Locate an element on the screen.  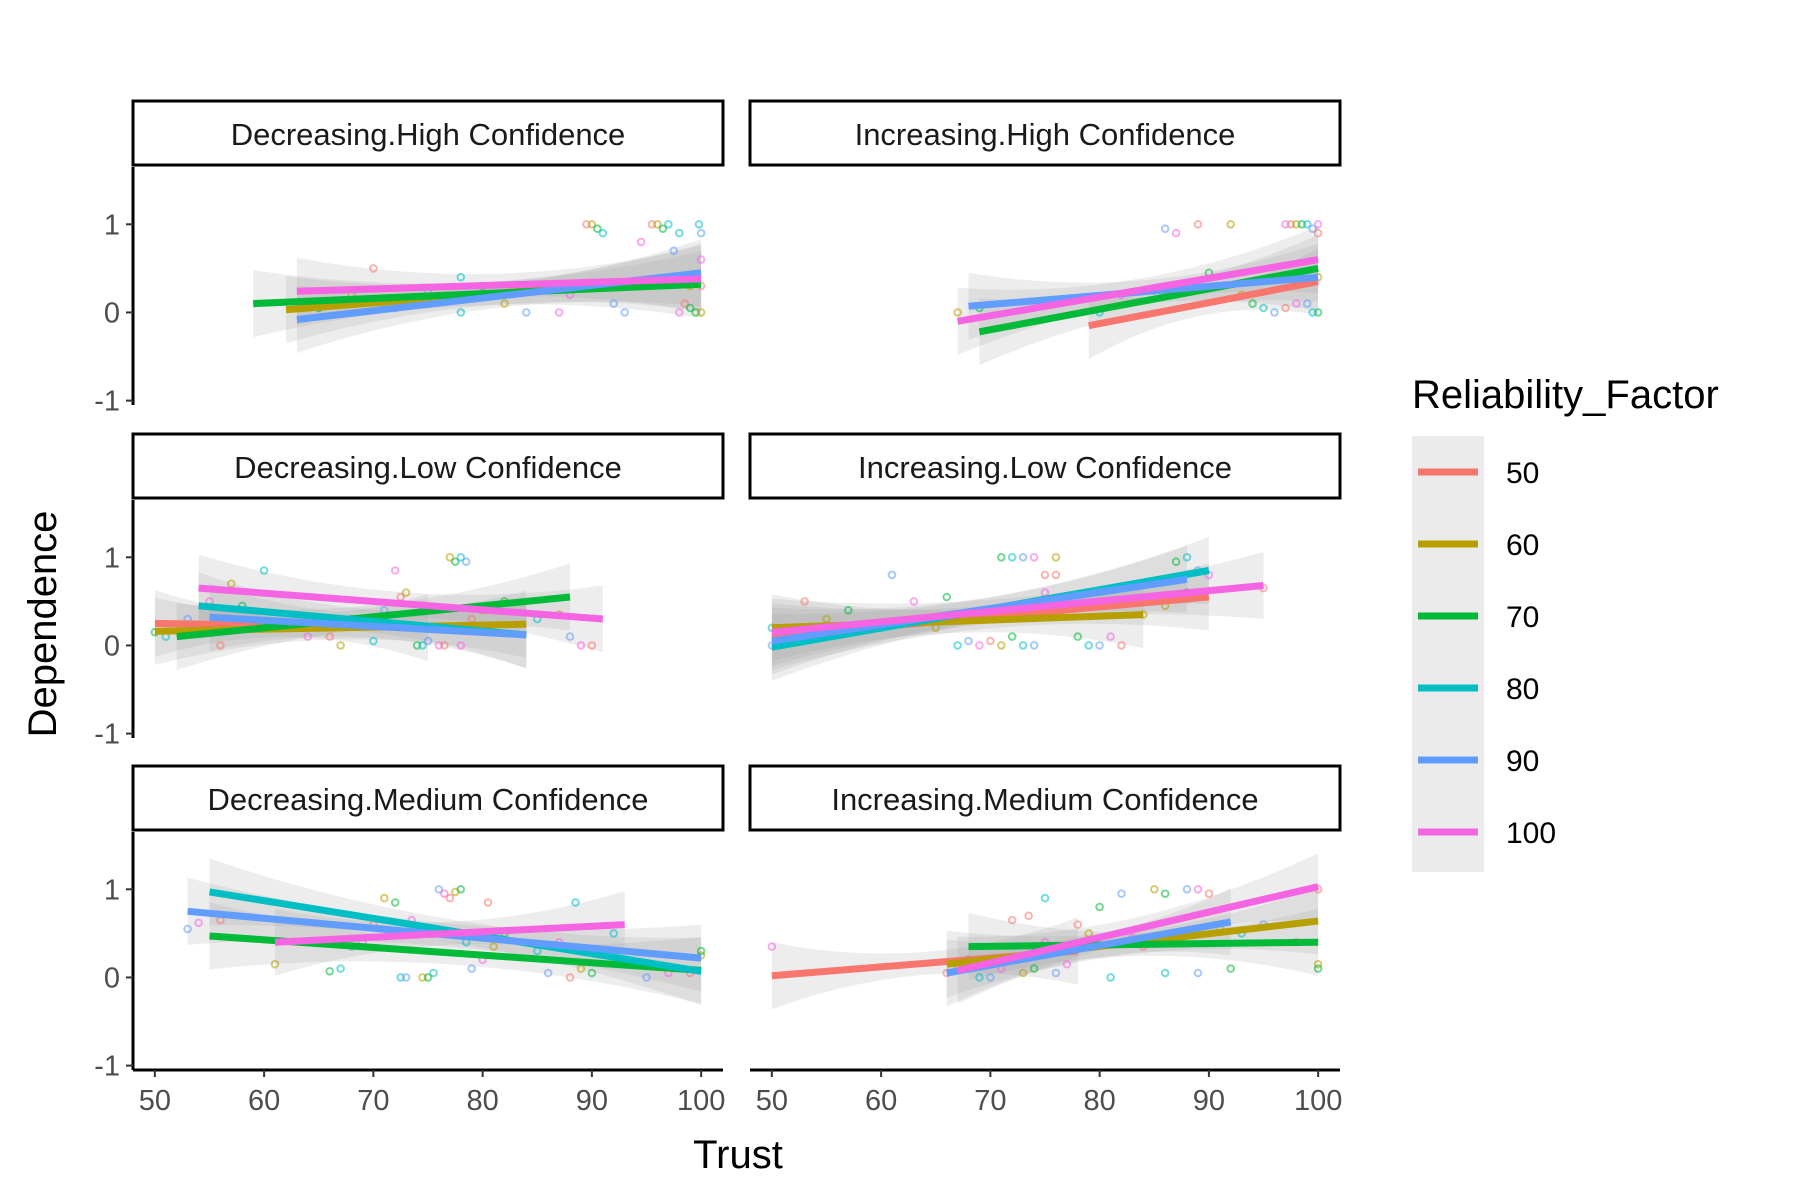
facet-strip-label: Increasing.High Confidence is located at coordinates (1045, 134).